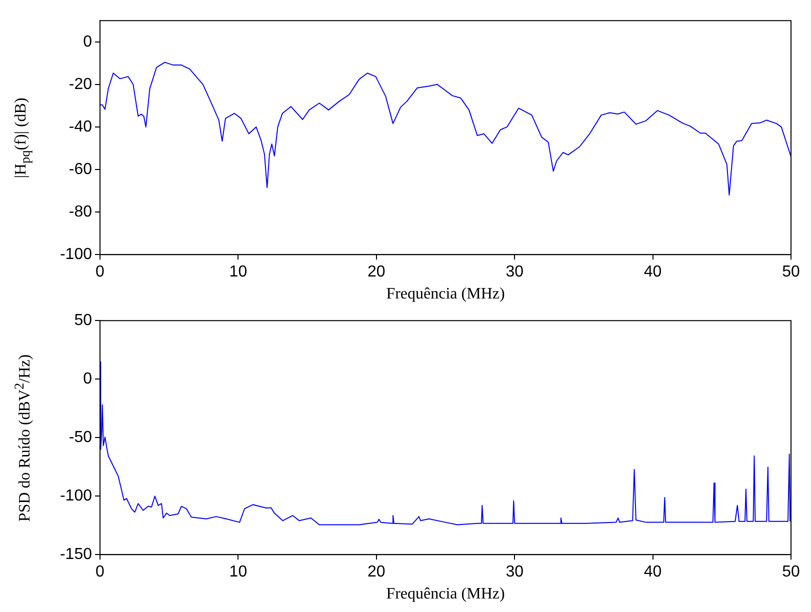  I want to click on y-tick-label: -20, so click(80, 84).